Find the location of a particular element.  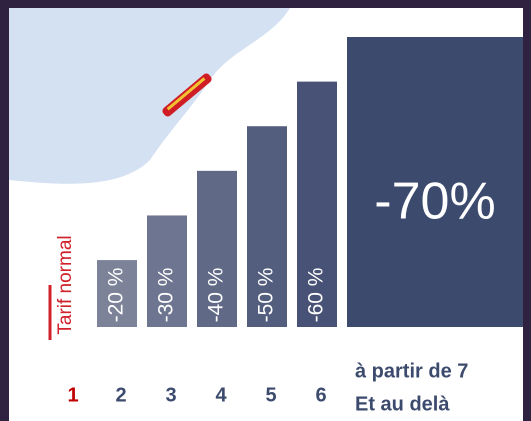

category-label: Et au delà is located at coordinates (402, 404).